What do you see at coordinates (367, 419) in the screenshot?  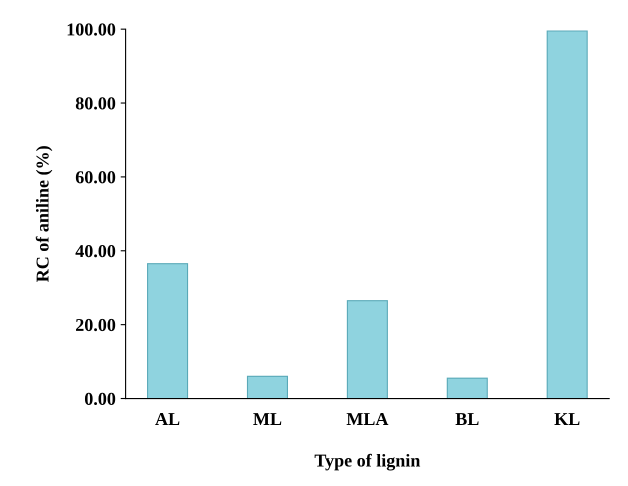 I see `x-tick-label: MLA` at bounding box center [367, 419].